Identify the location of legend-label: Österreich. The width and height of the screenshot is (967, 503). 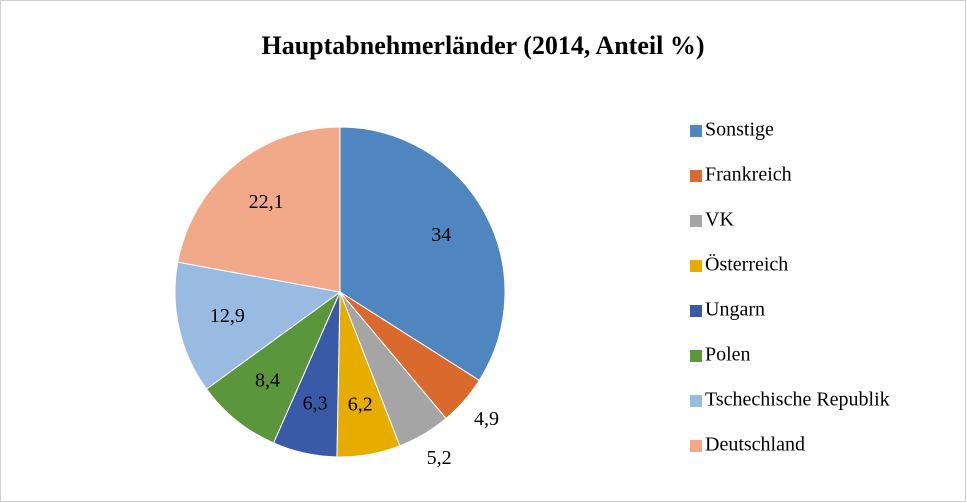
(746, 264).